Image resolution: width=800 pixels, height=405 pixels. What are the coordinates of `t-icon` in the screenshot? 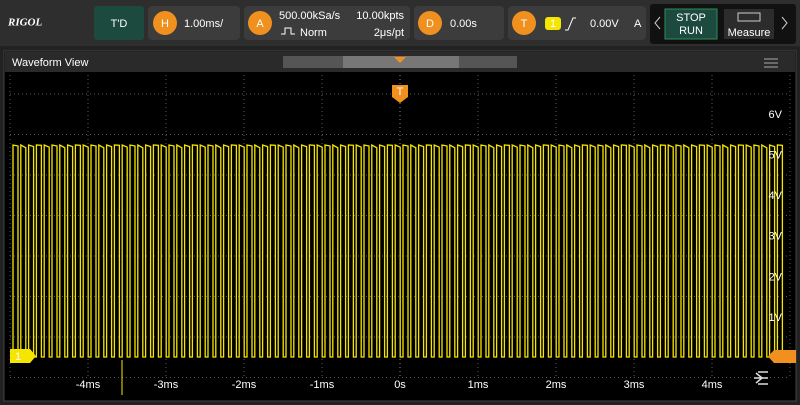 It's located at (524, 23).